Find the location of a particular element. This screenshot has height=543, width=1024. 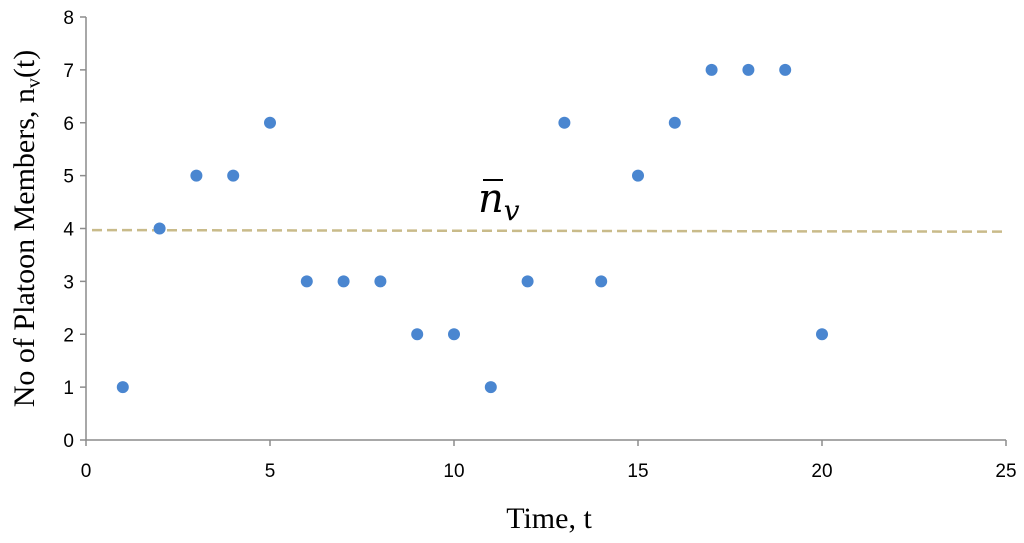

y-axis-title-main: No of Platoon Members, n is located at coordinates (24, 247).